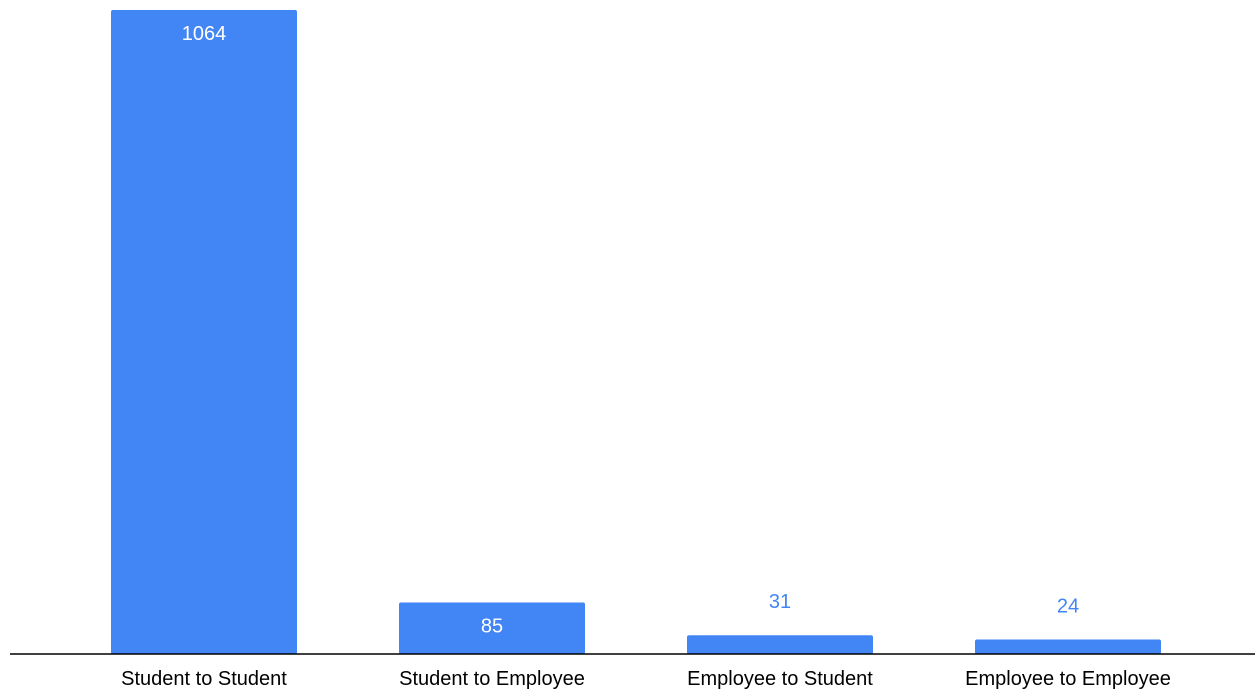  What do you see at coordinates (1068, 606) in the screenshot?
I see `bar-value-label: 24` at bounding box center [1068, 606].